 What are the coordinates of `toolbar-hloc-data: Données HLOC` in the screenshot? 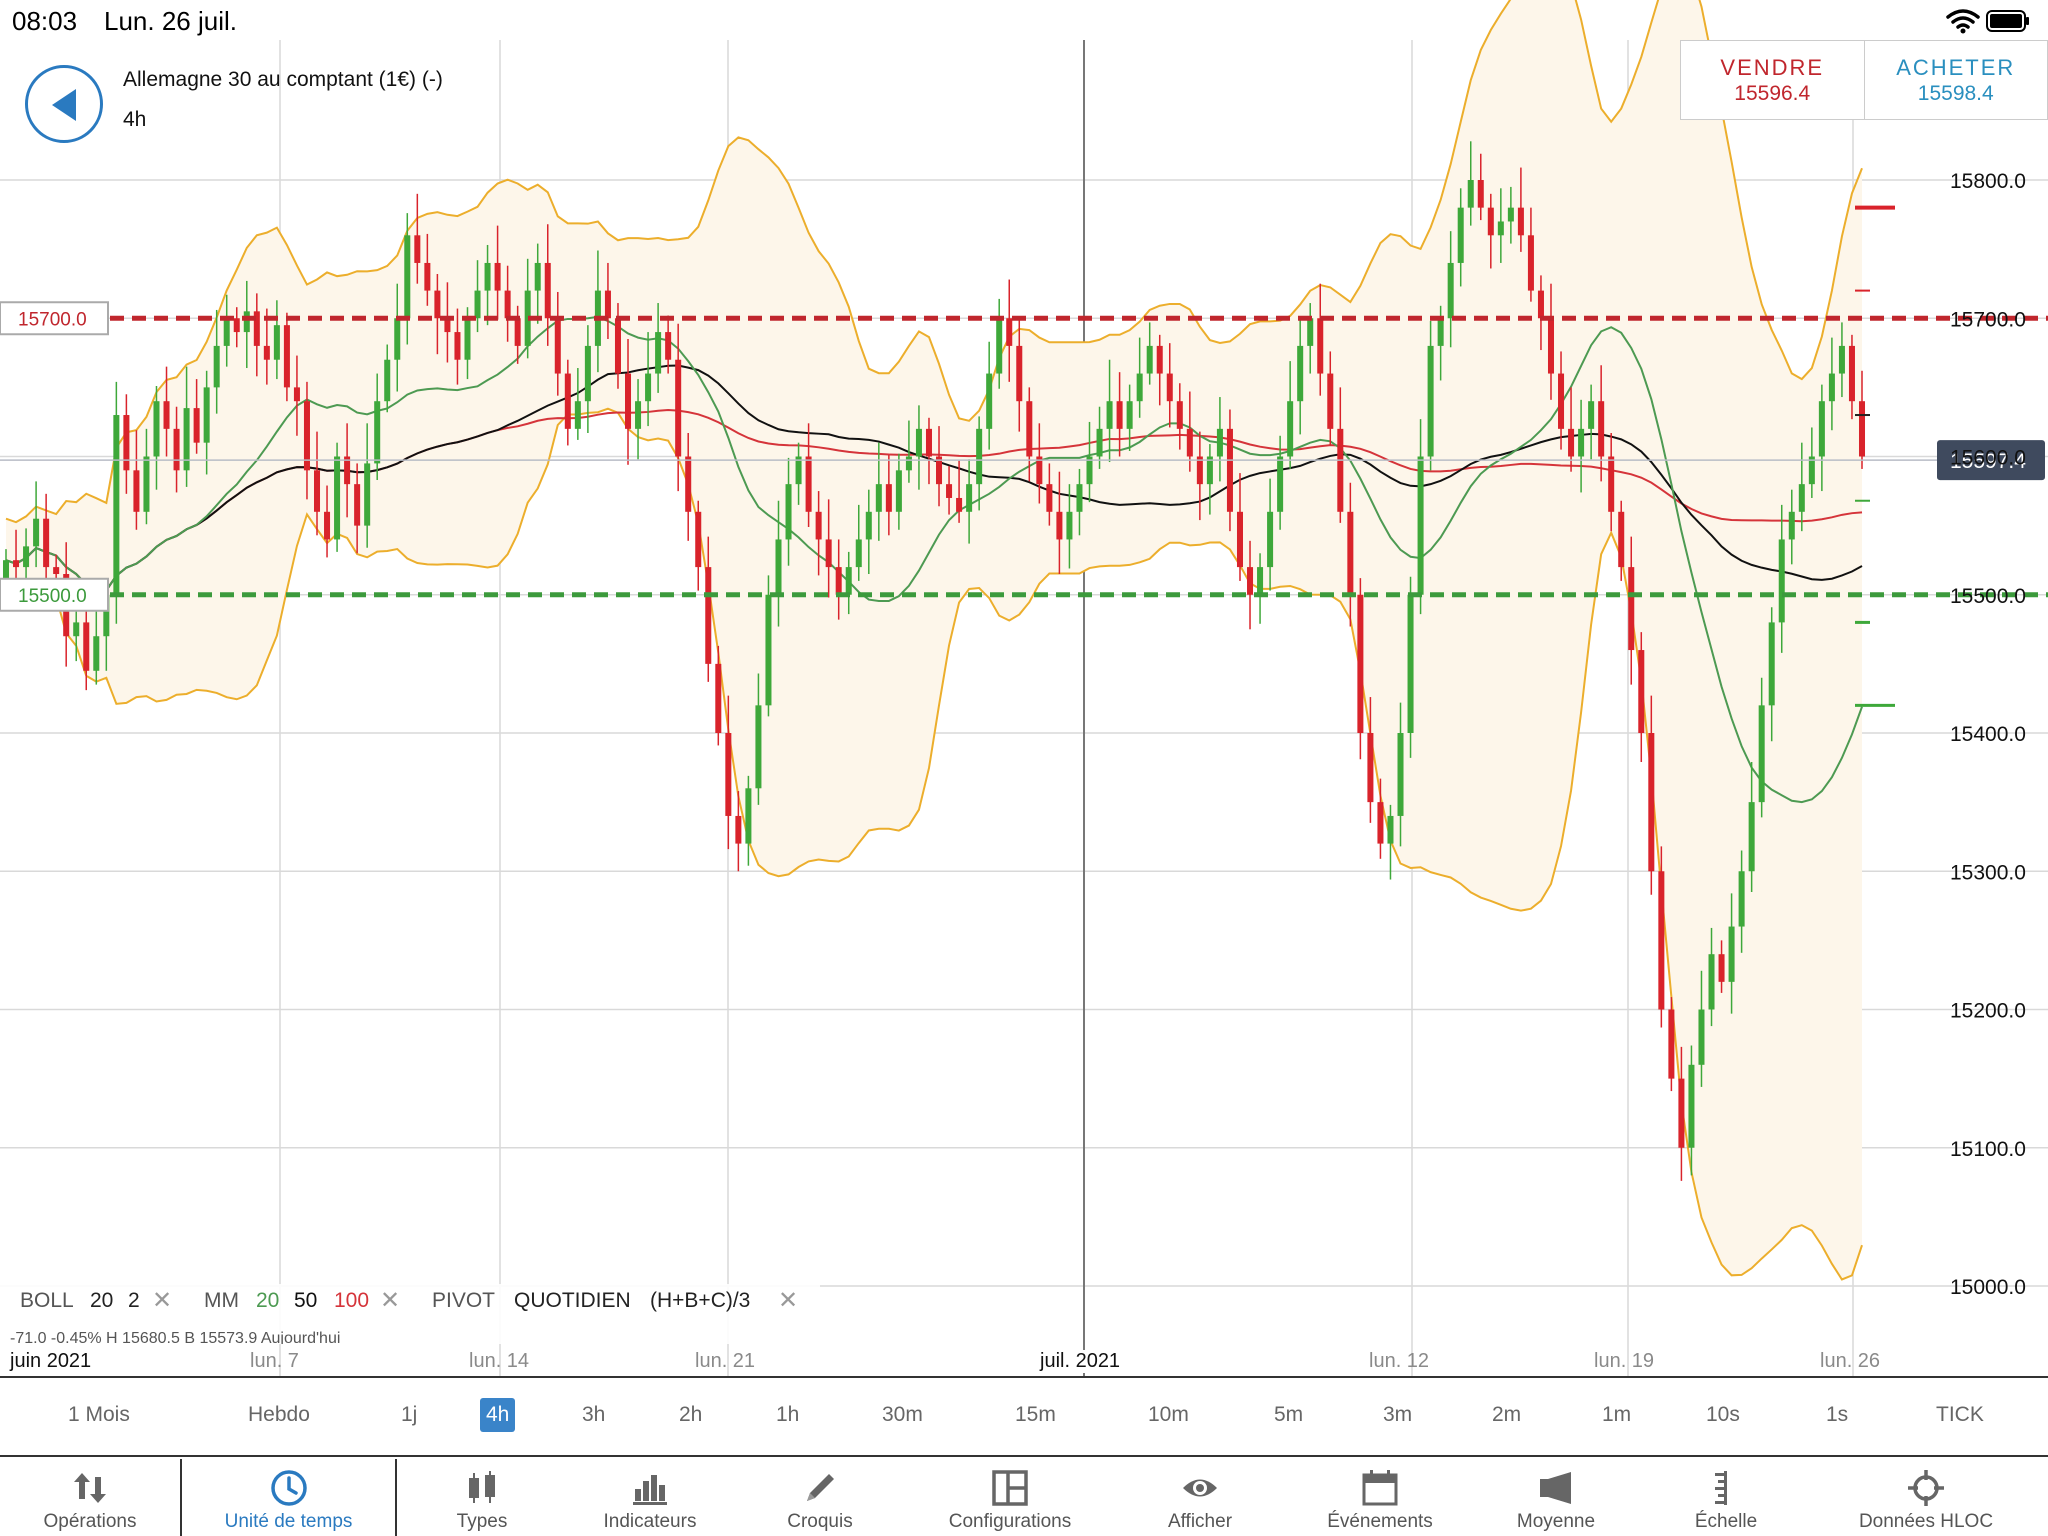 It's located at (1926, 1496).